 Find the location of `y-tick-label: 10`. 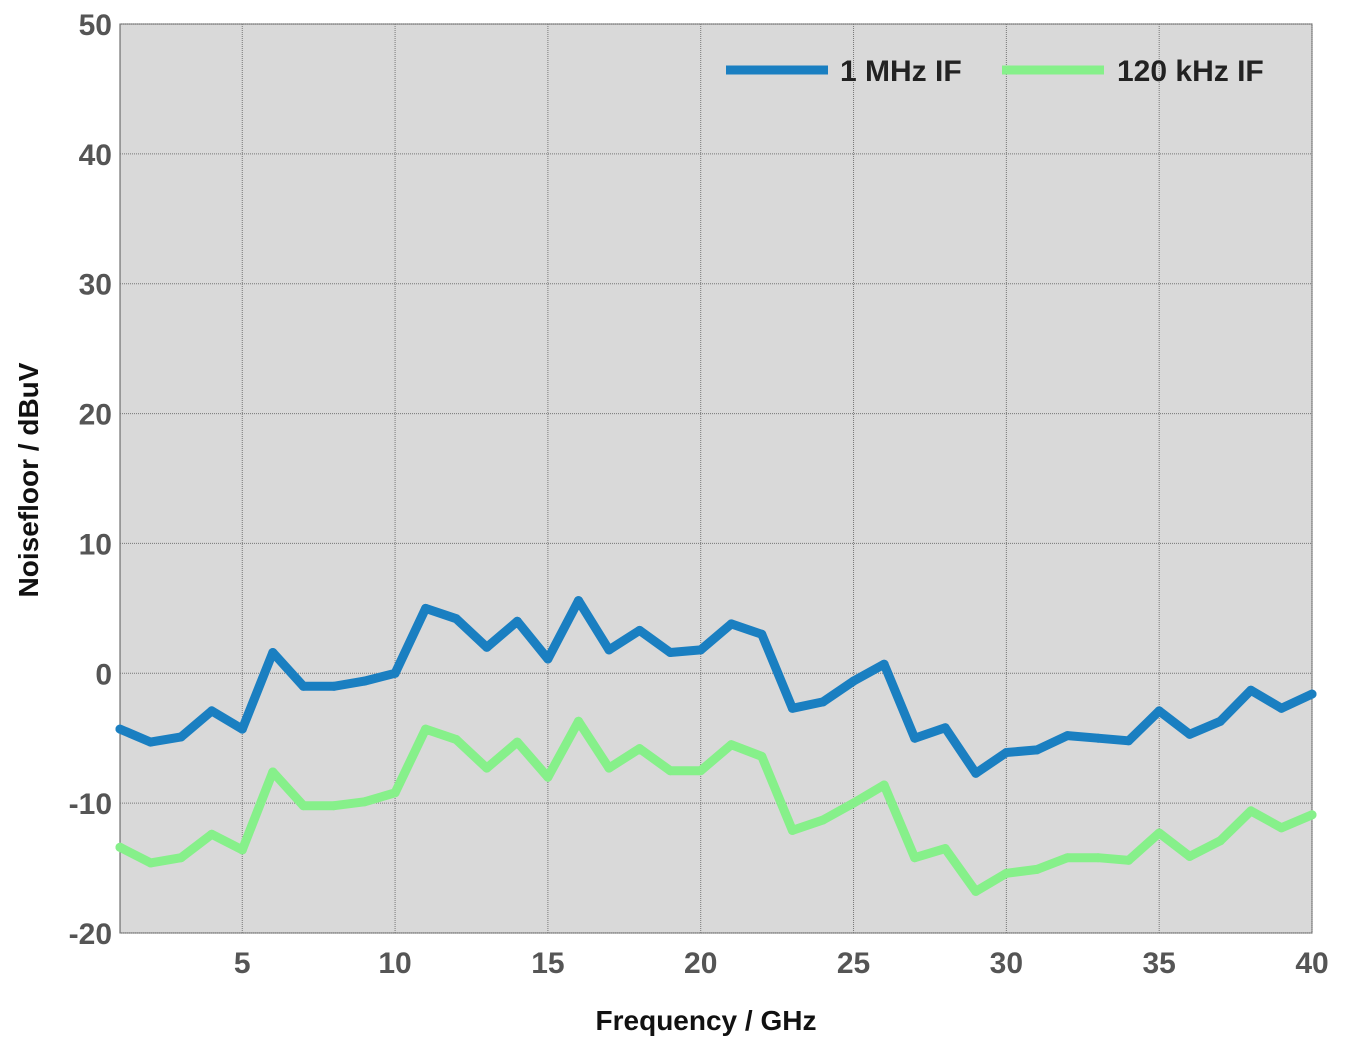

y-tick-label: 10 is located at coordinates (95, 544).